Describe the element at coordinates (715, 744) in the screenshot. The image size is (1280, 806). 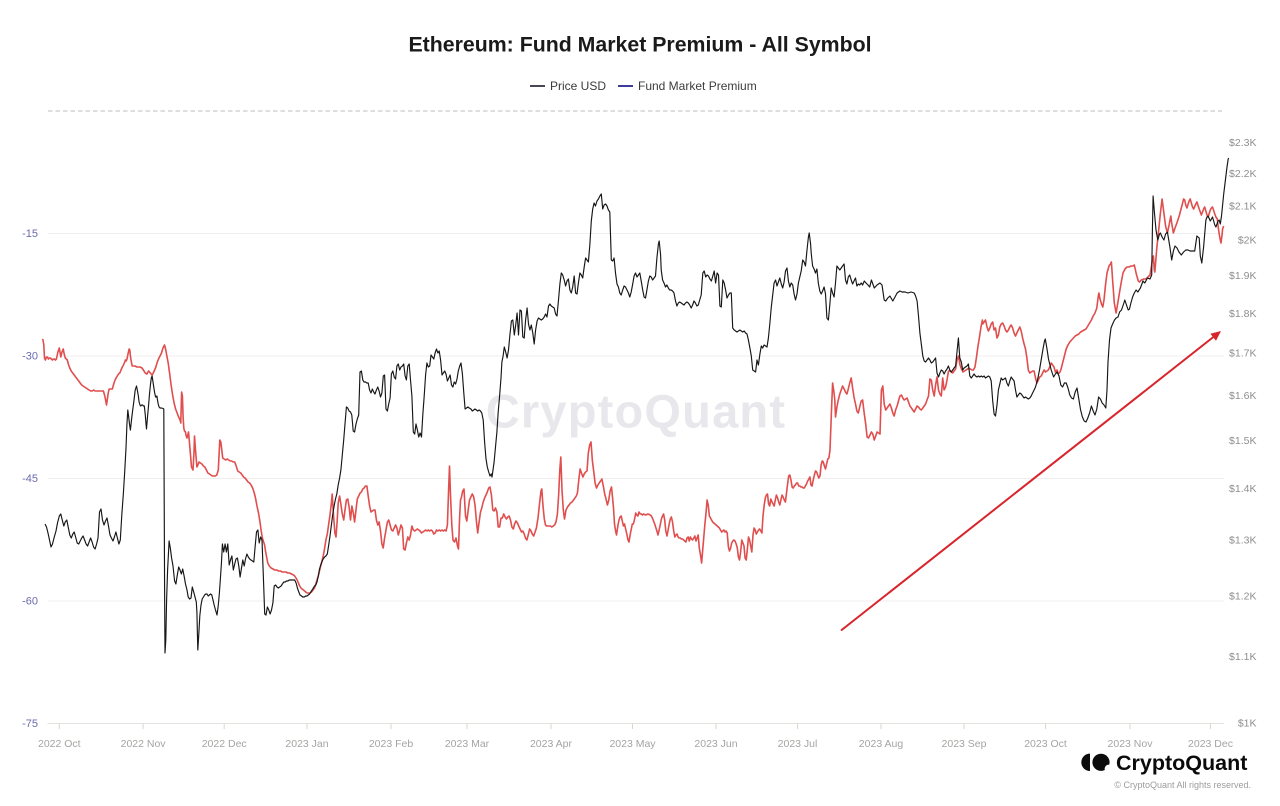
I see `svg-text: 2023 Jun` at that location.